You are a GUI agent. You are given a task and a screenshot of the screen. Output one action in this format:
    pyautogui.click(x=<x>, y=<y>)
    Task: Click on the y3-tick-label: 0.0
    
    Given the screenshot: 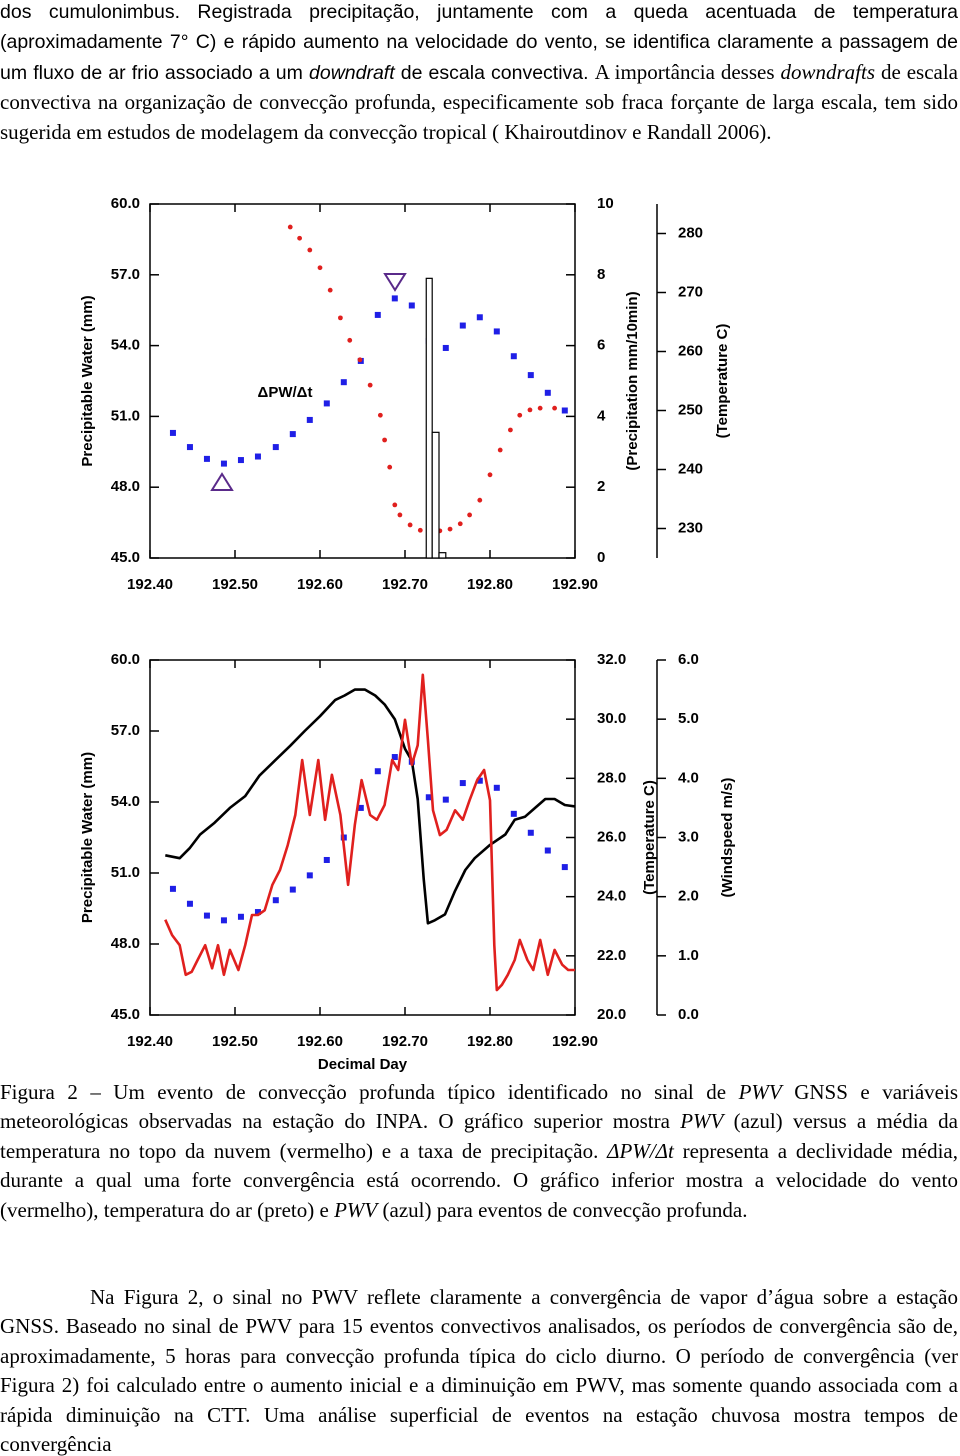 What is the action you would take?
    pyautogui.click(x=688, y=1014)
    